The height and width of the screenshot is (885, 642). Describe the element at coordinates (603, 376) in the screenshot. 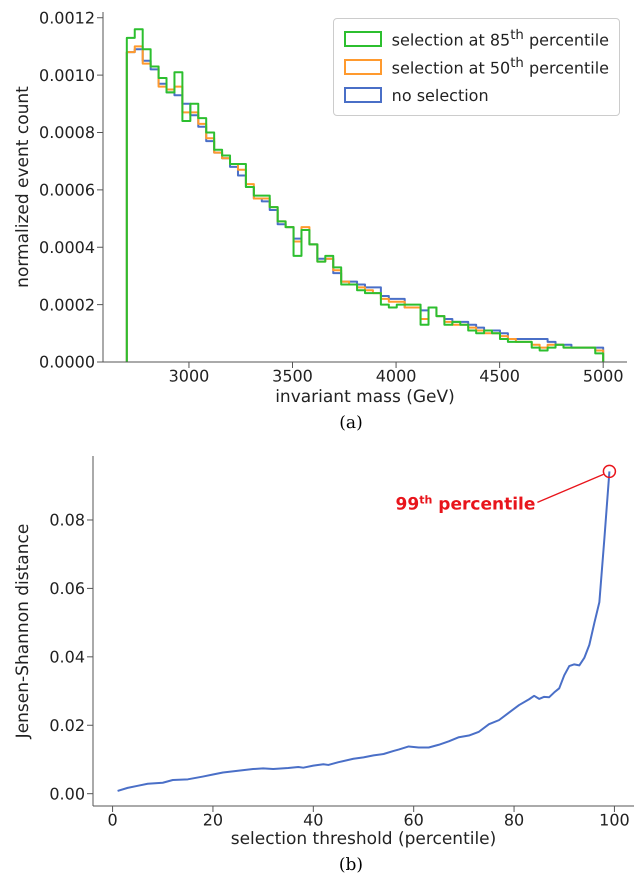

I see `x-tick-label: 5000` at that location.